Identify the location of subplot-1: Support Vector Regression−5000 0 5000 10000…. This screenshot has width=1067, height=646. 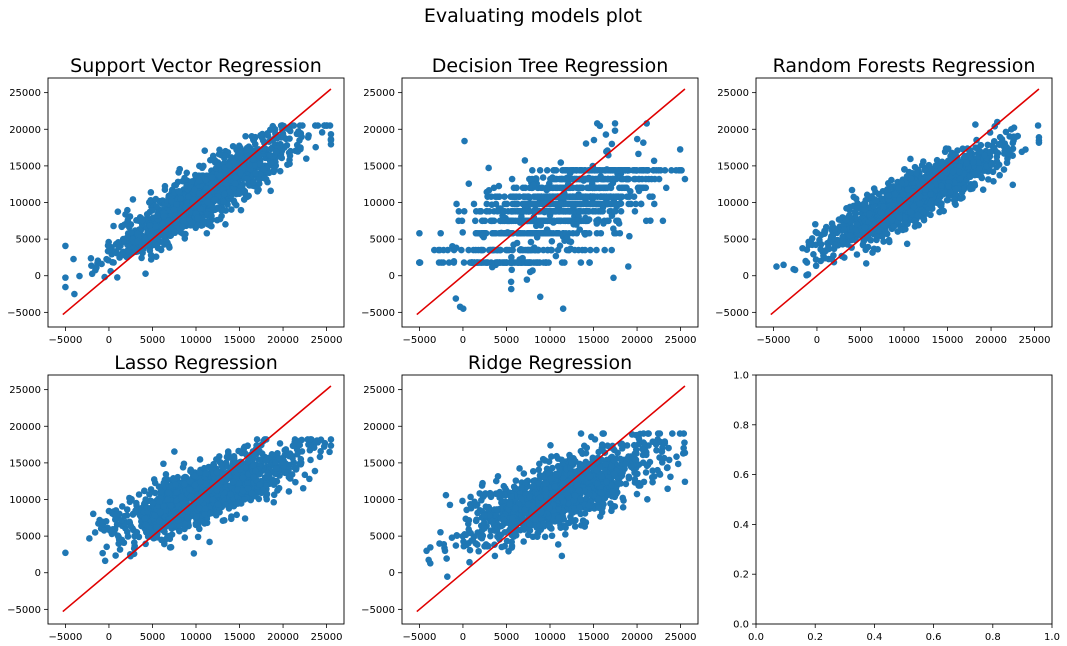
(176, 200).